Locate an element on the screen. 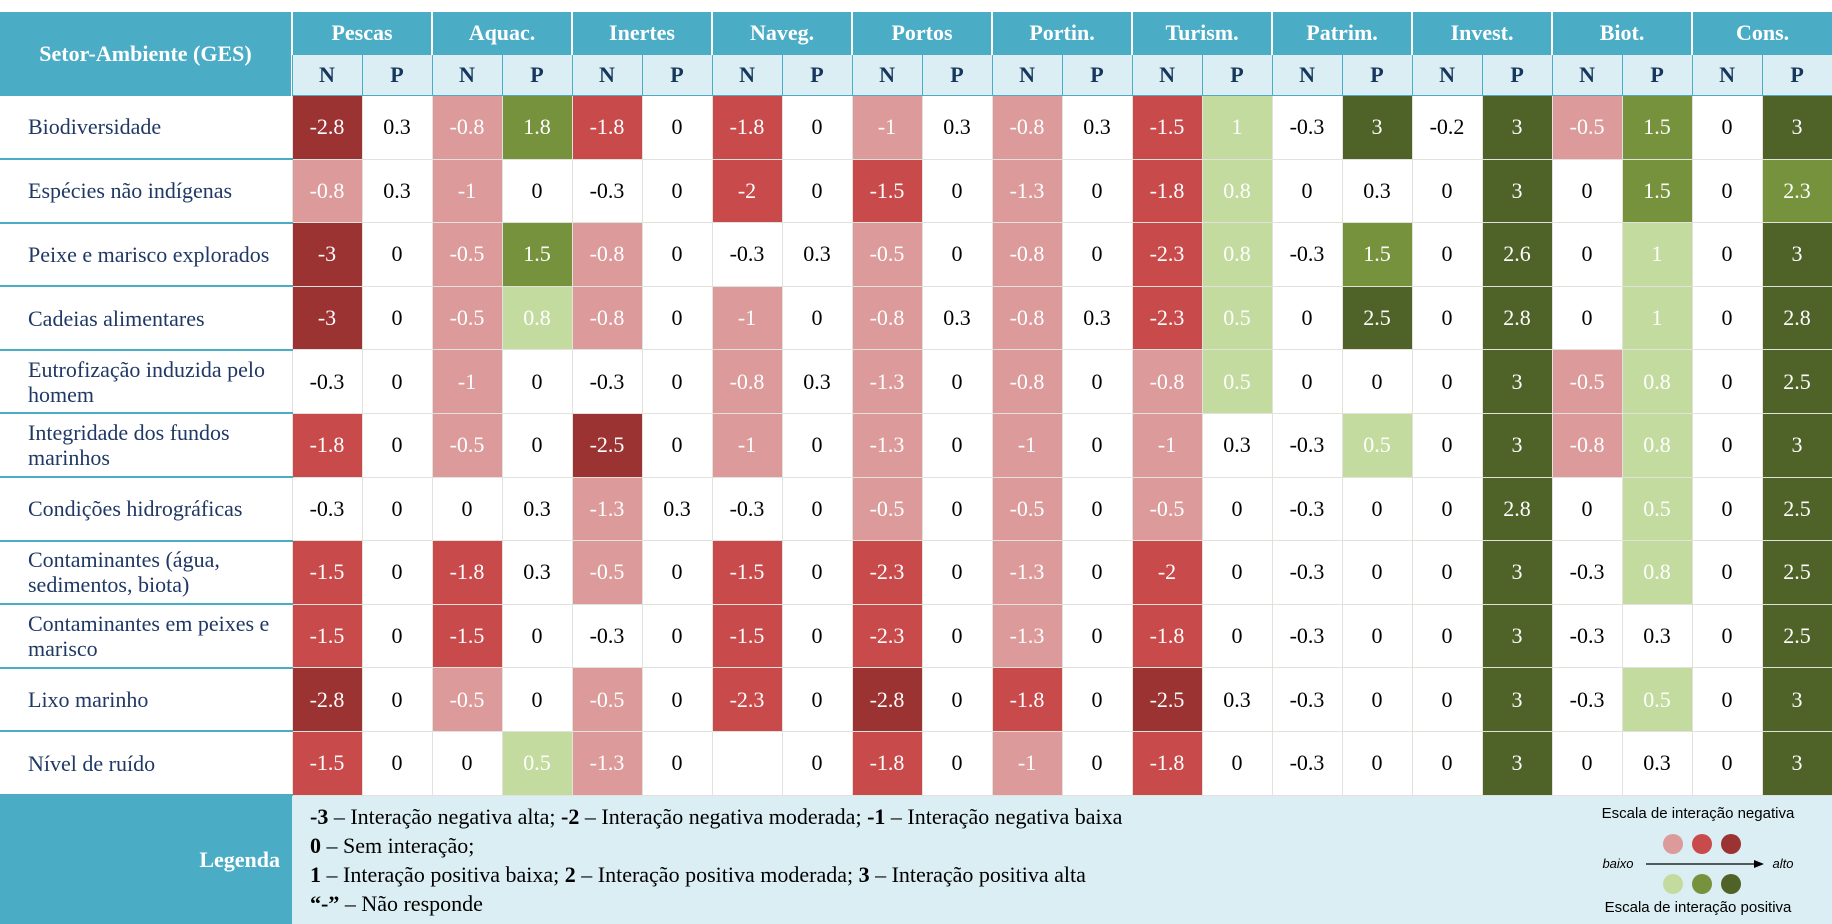 The width and height of the screenshot is (1832, 924). row-label-cell: Condições hidrográficas is located at coordinates (146, 509).